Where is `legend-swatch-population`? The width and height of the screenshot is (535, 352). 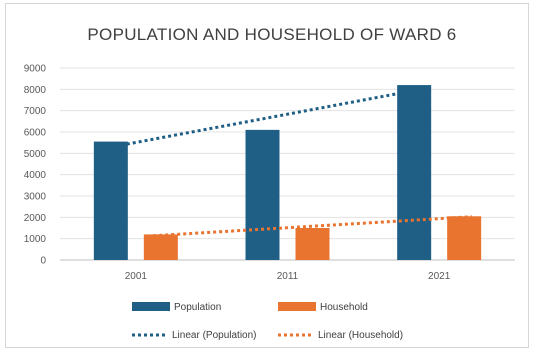
legend-swatch-population is located at coordinates (151, 306).